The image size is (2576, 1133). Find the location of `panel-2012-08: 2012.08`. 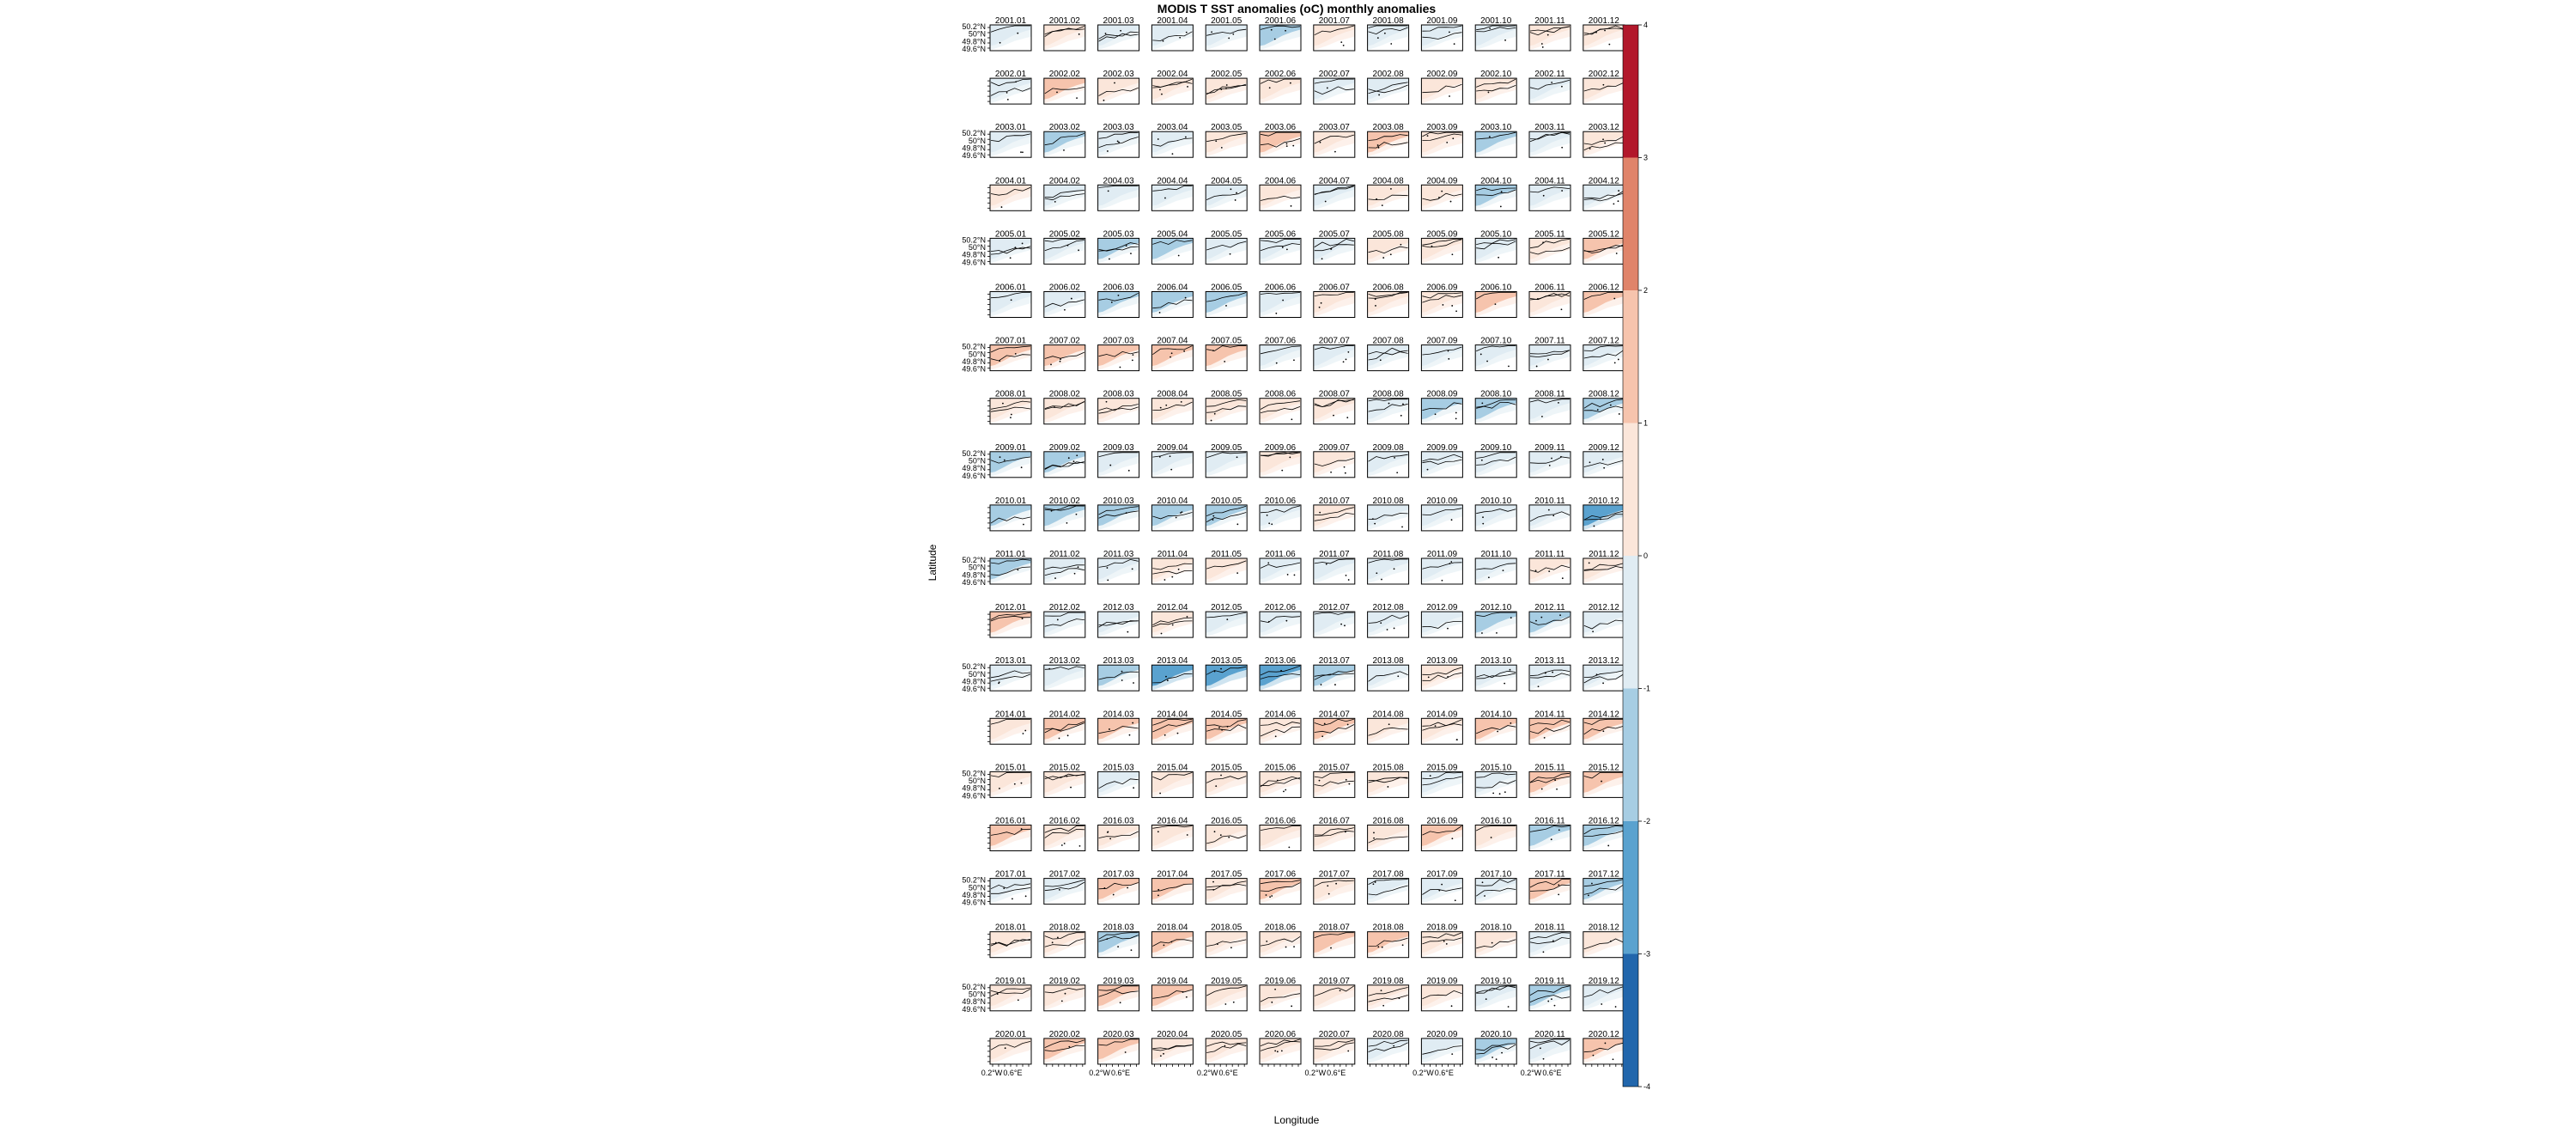

panel-2012-08: 2012.08 is located at coordinates (1389, 621).